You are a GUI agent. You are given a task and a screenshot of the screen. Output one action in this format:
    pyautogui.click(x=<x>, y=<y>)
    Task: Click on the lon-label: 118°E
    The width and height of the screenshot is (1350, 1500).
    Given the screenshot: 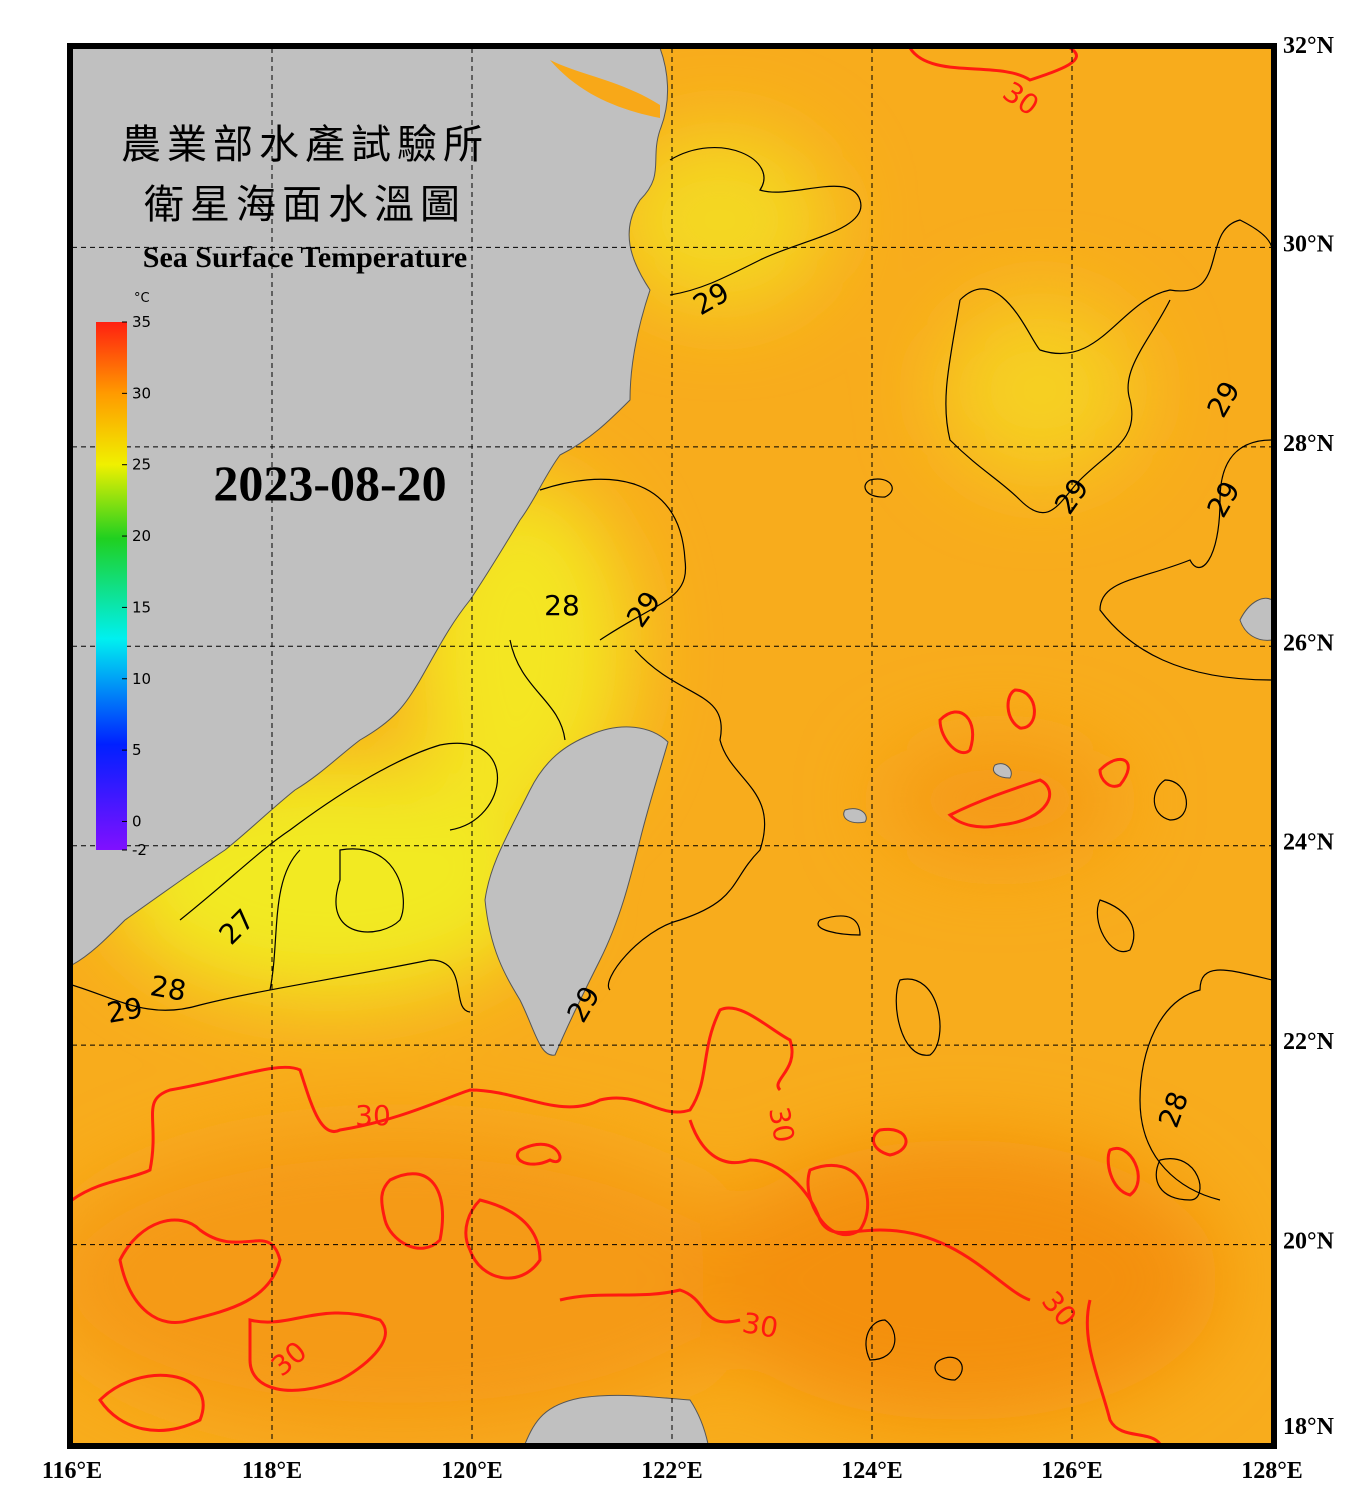 What is the action you would take?
    pyautogui.click(x=272, y=1471)
    